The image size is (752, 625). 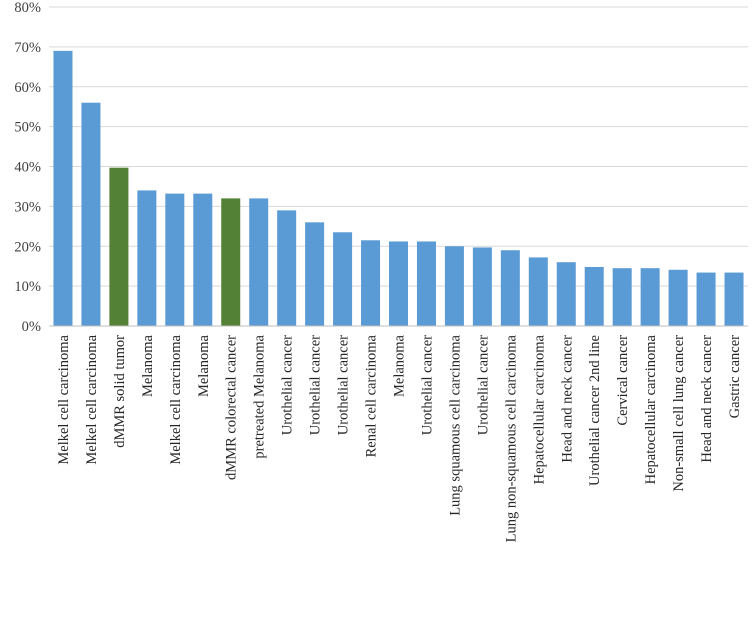 I want to click on x-category-label: Non-small cell lung cancer, so click(x=679, y=413).